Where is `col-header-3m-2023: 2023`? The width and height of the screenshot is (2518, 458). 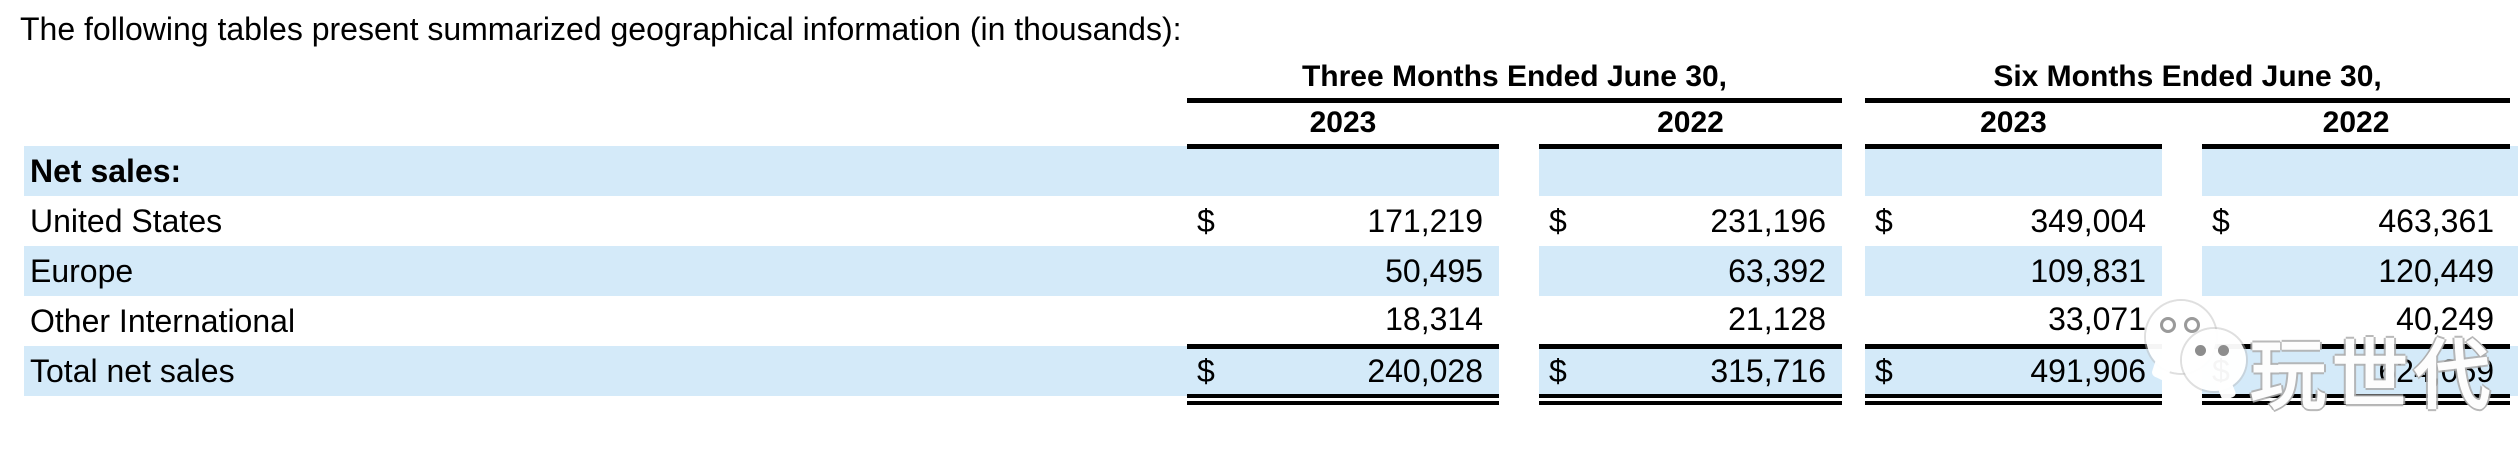
col-header-3m-2023: 2023 is located at coordinates (1343, 124).